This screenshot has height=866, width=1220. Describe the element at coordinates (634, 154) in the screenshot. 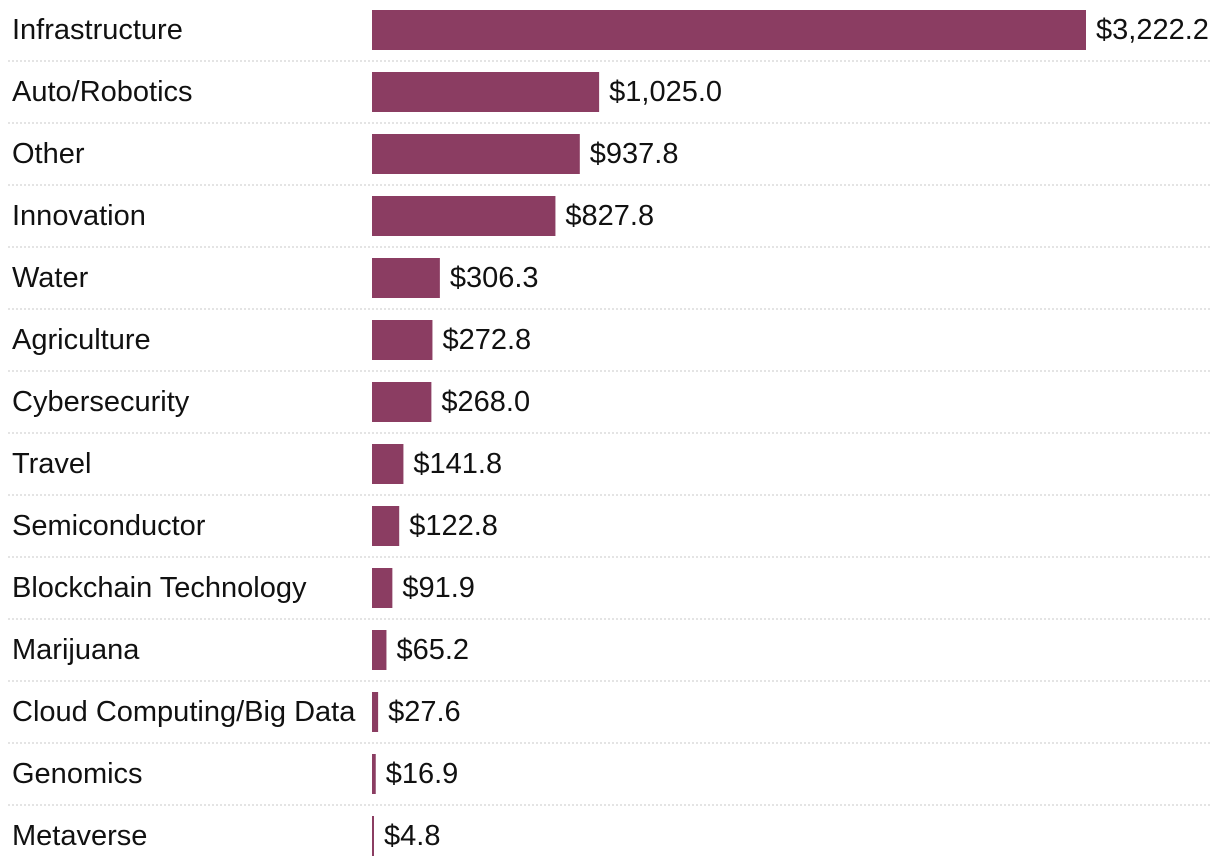

I see `value-label: $937.8` at that location.